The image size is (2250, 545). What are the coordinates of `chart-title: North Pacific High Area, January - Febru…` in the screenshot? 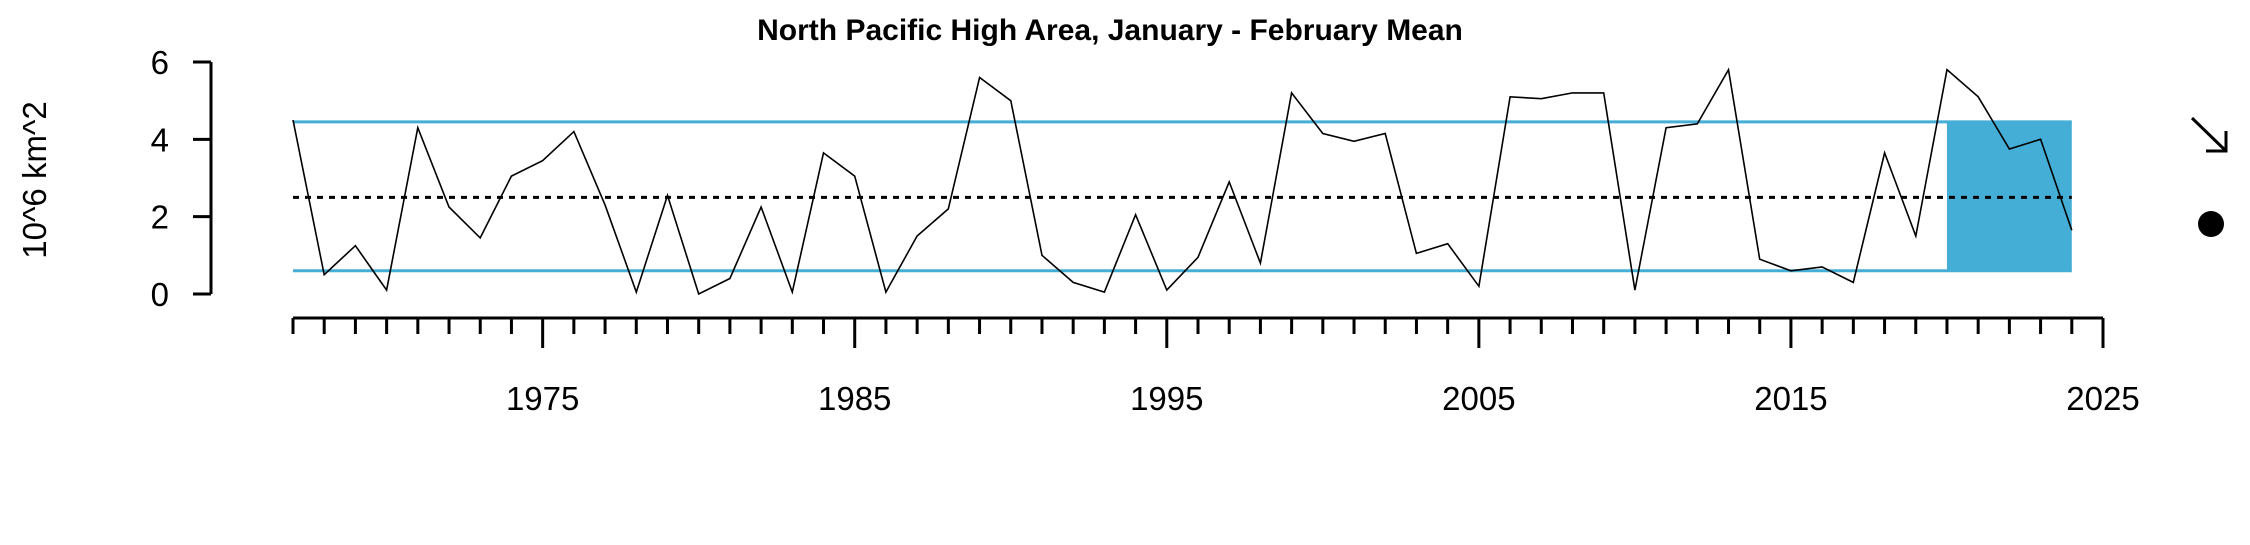 It's located at (1110, 30).